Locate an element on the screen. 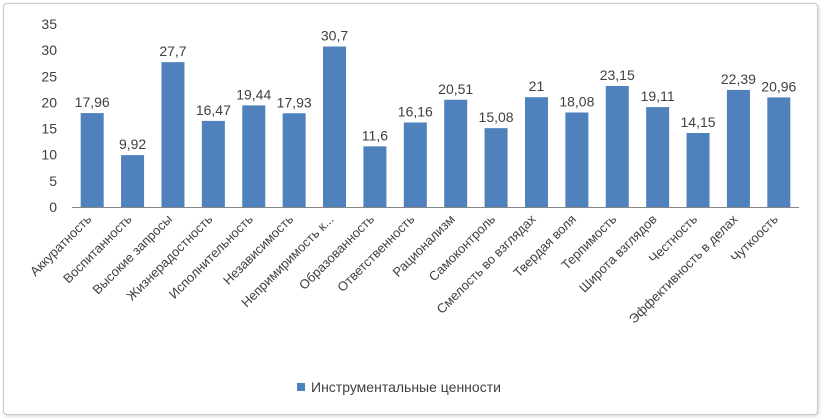 Image resolution: width=823 pixels, height=420 pixels. y-tick-label: 0 is located at coordinates (53, 207).